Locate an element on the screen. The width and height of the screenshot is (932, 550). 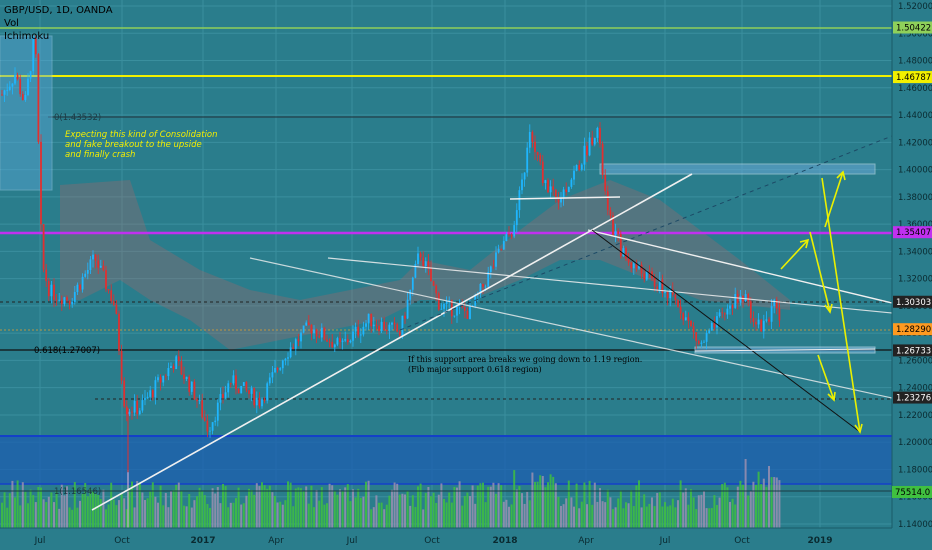
price-tick-label: 1.18000 is located at coordinates (915, 470).